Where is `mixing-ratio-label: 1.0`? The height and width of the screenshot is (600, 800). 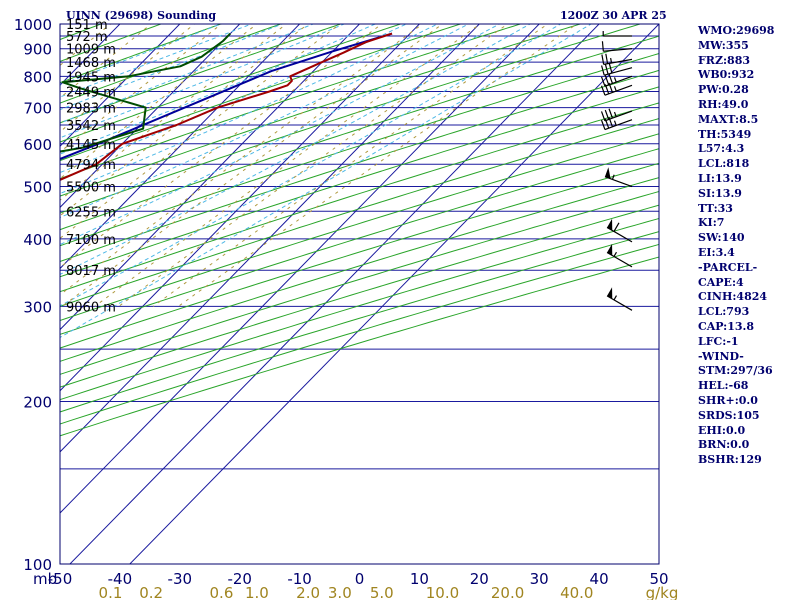 mixing-ratio-label: 1.0 is located at coordinates (257, 592).